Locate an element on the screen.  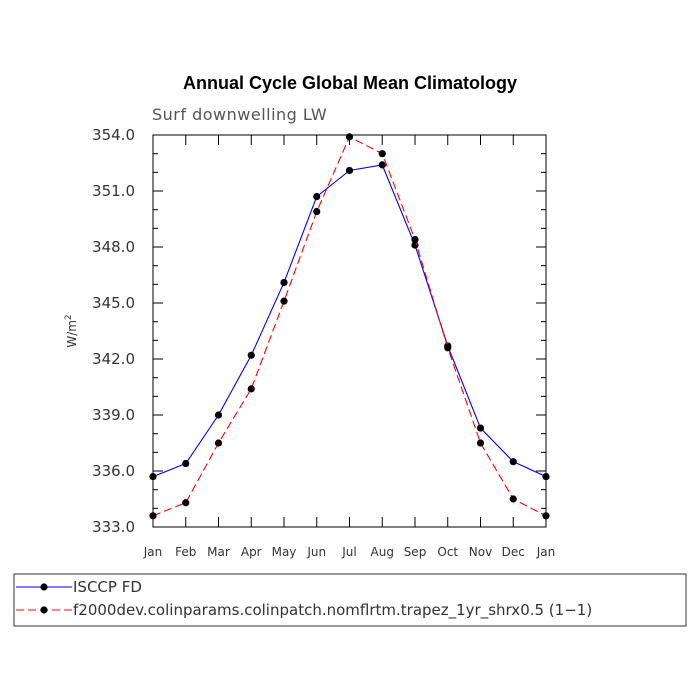
chart-title: Annual Cycle Global Mean Climatology is located at coordinates (350, 83).